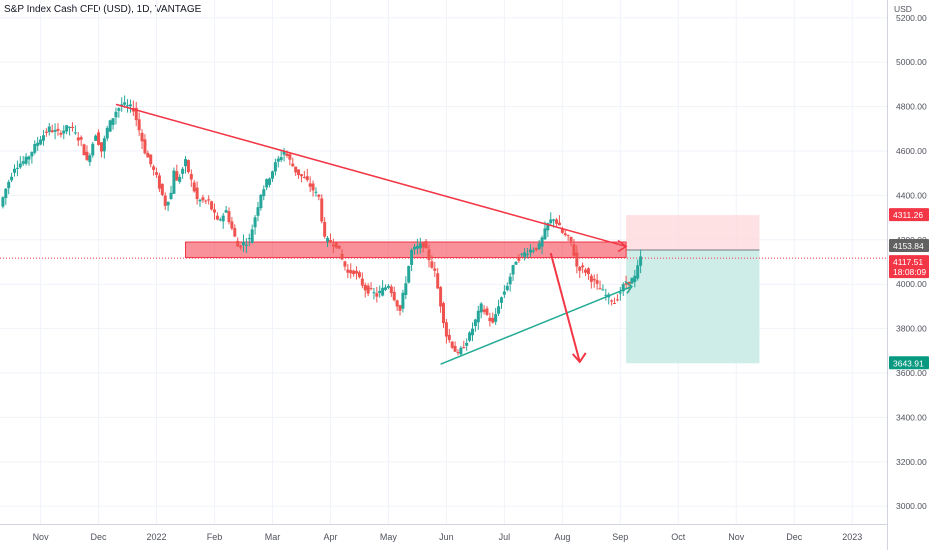 This screenshot has width=932, height=550. I want to click on x-tick-label: May, so click(389, 537).